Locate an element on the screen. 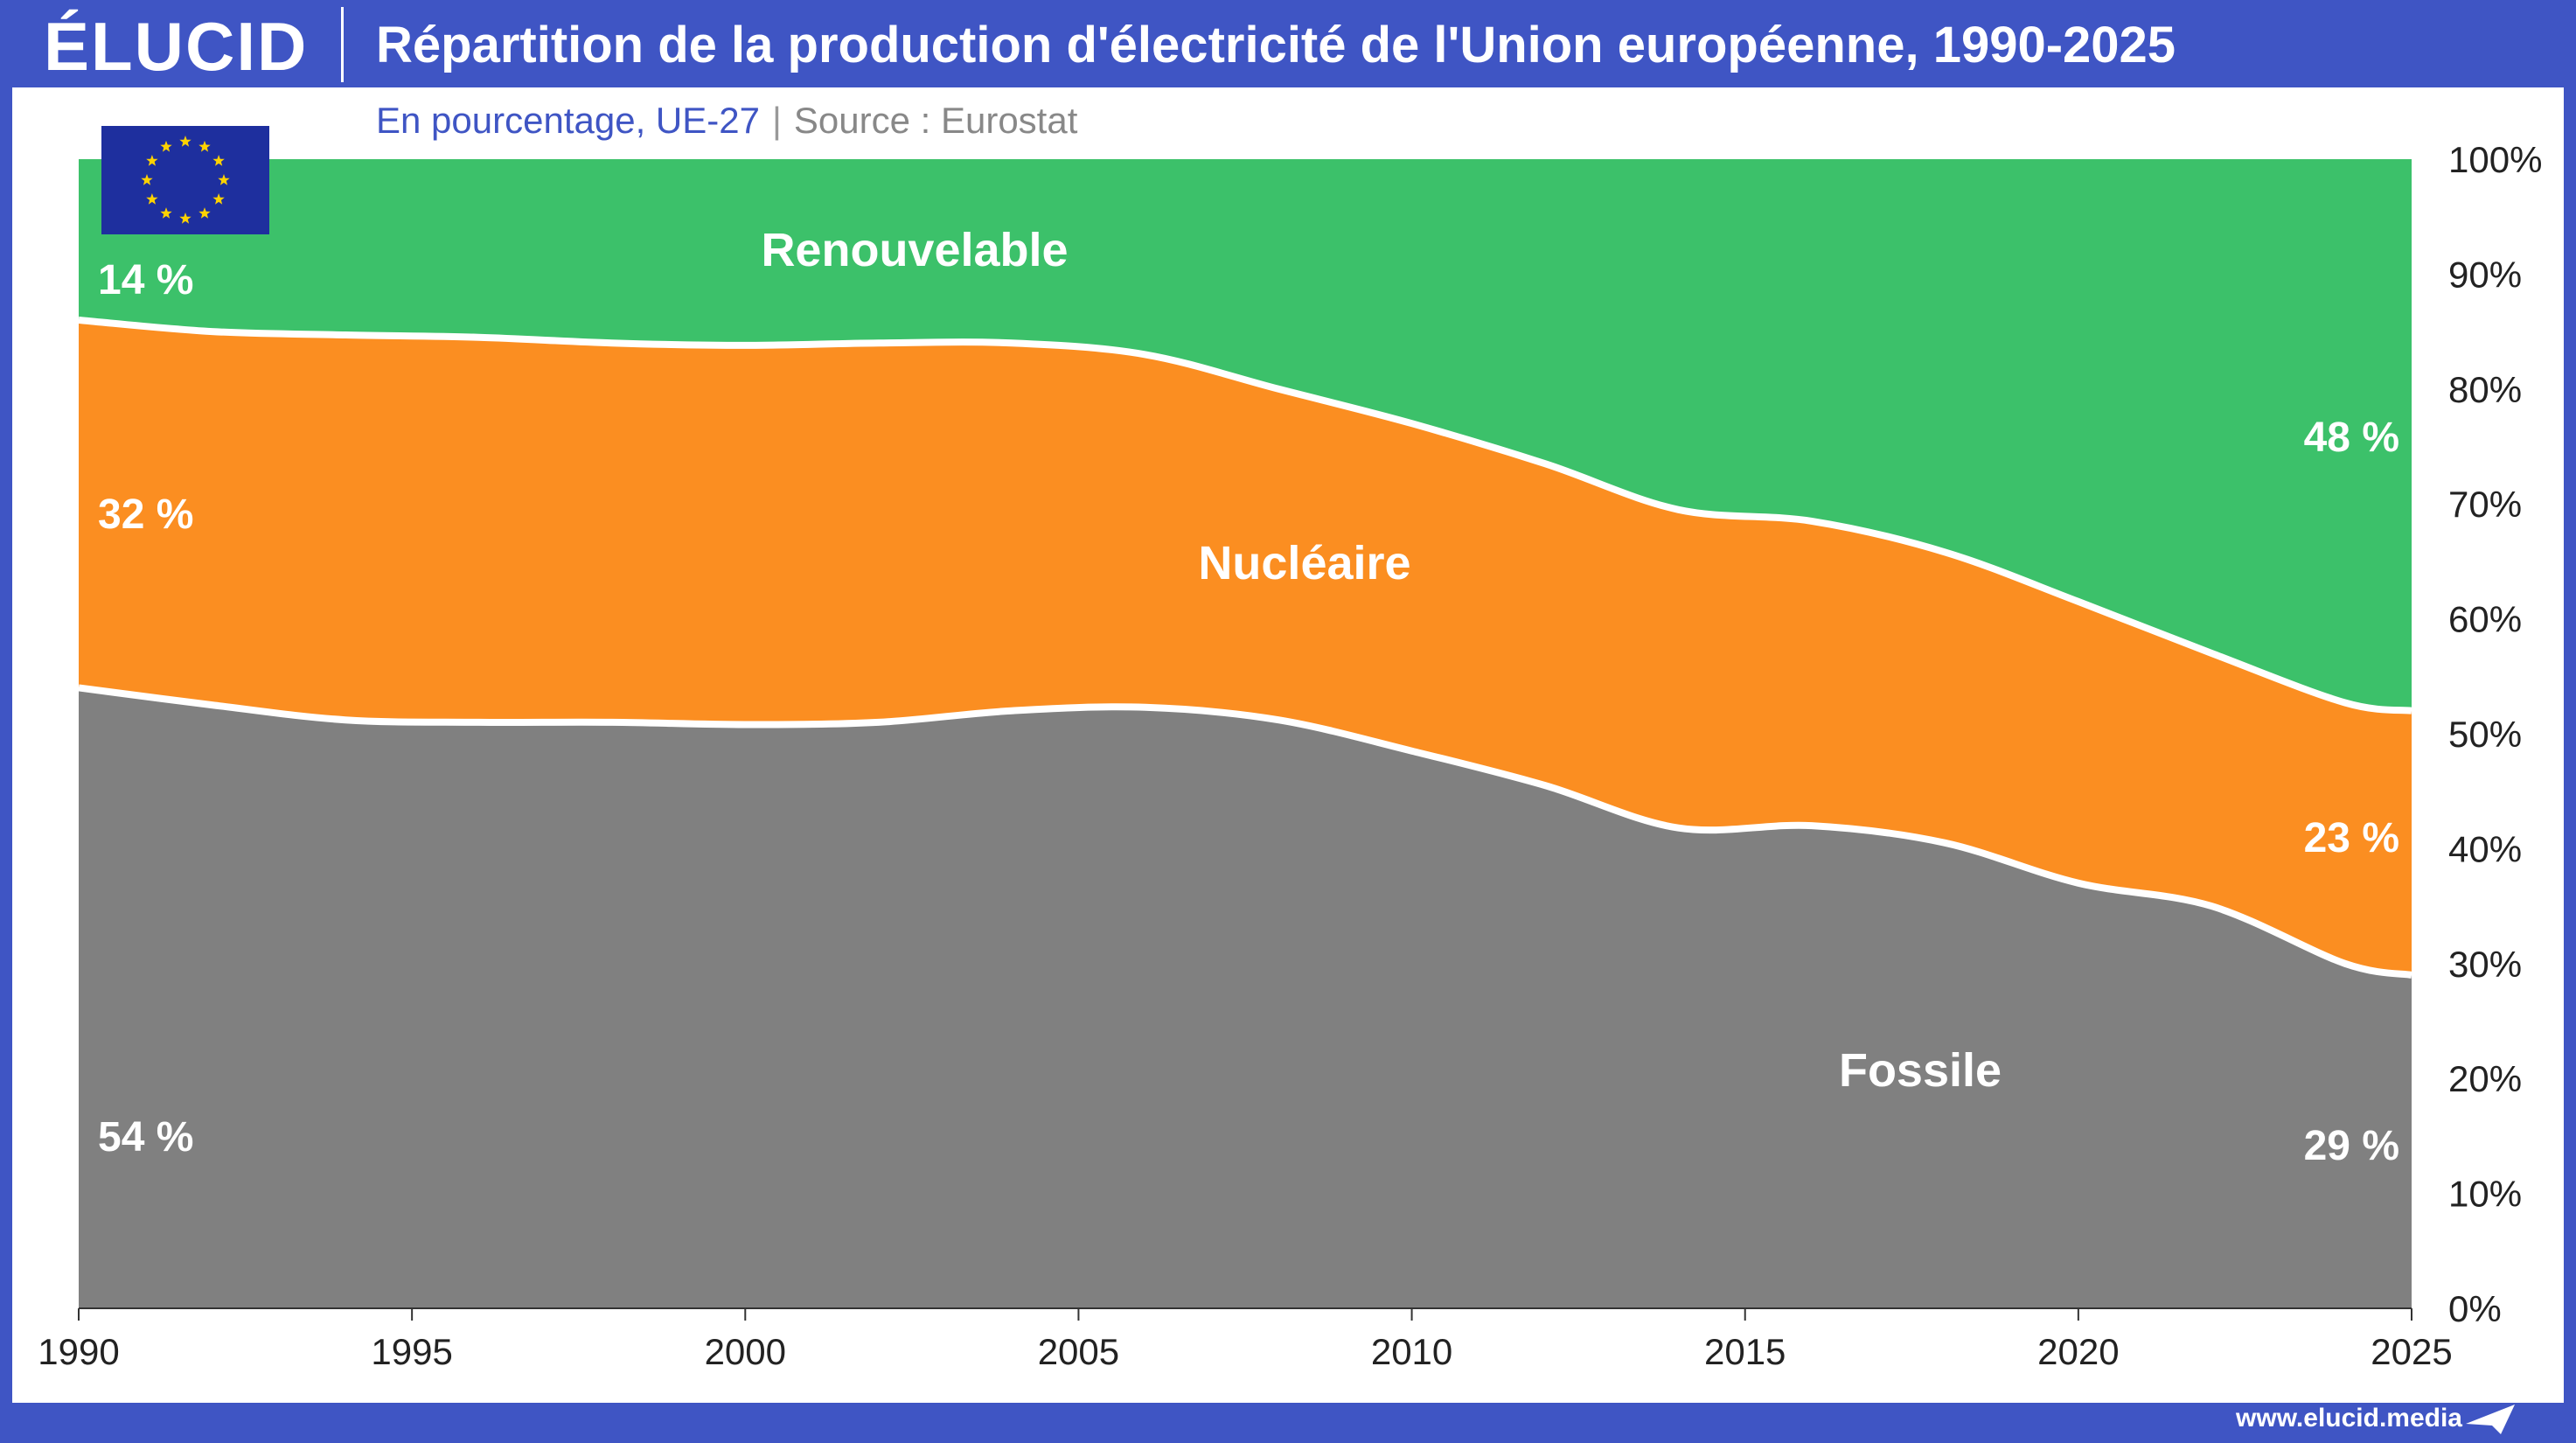 The width and height of the screenshot is (2576, 1443). series-label-nucleaire: Nucléaire is located at coordinates (1304, 563).